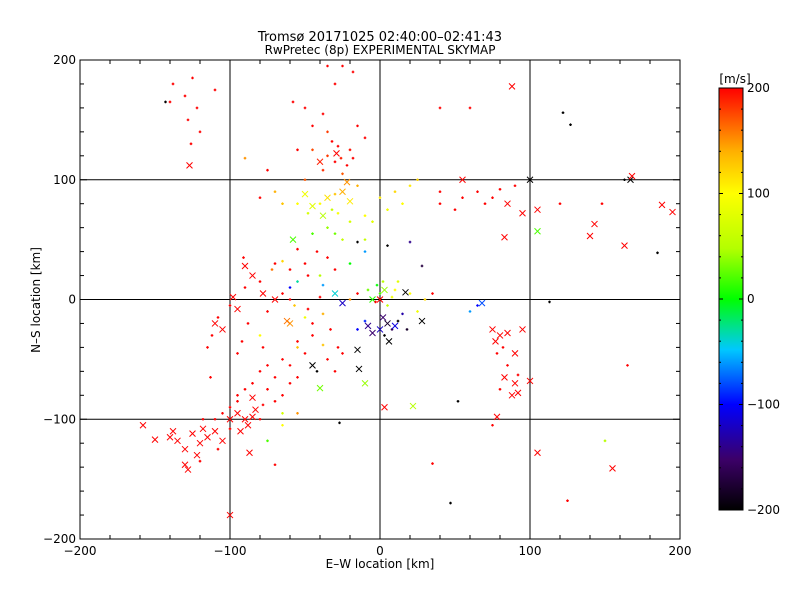 This screenshot has width=800, height=604. What do you see at coordinates (763, 405) in the screenshot?
I see `colorbar-tick-label: −100` at bounding box center [763, 405].